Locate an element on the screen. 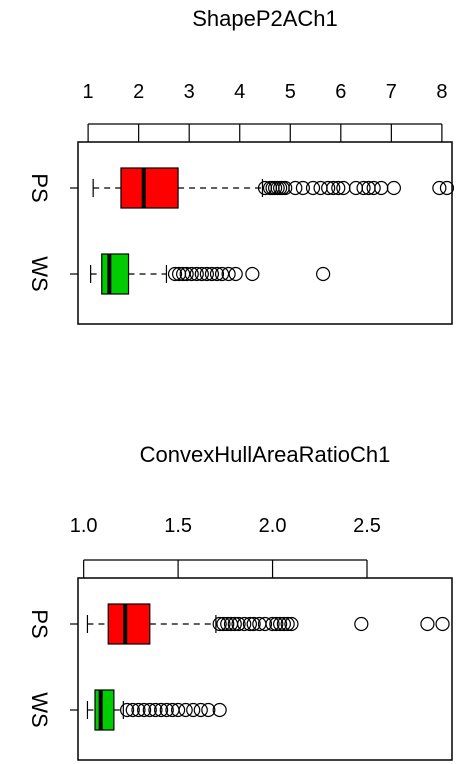  x-tick-label: 2.0 is located at coordinates (273, 526).